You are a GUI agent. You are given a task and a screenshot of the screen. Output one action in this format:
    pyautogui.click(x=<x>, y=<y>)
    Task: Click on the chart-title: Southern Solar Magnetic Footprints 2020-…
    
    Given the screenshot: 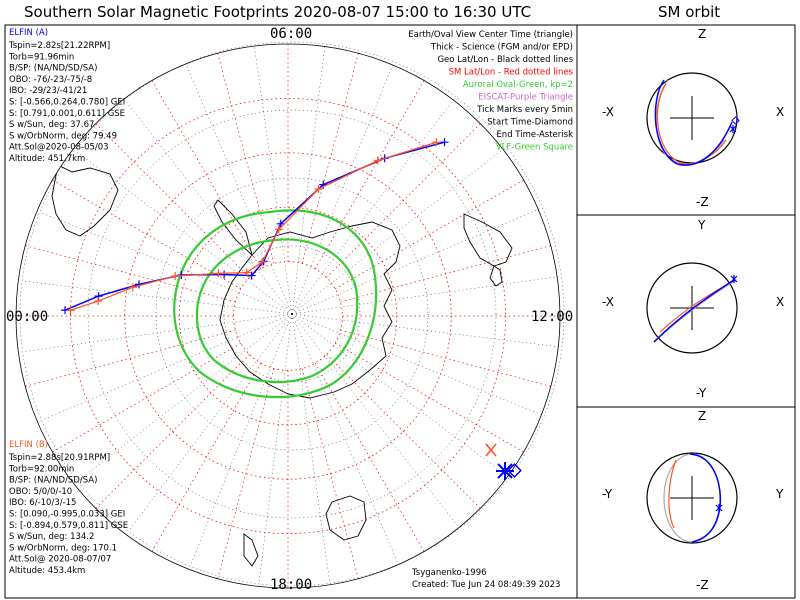 What is the action you would take?
    pyautogui.click(x=277, y=12)
    